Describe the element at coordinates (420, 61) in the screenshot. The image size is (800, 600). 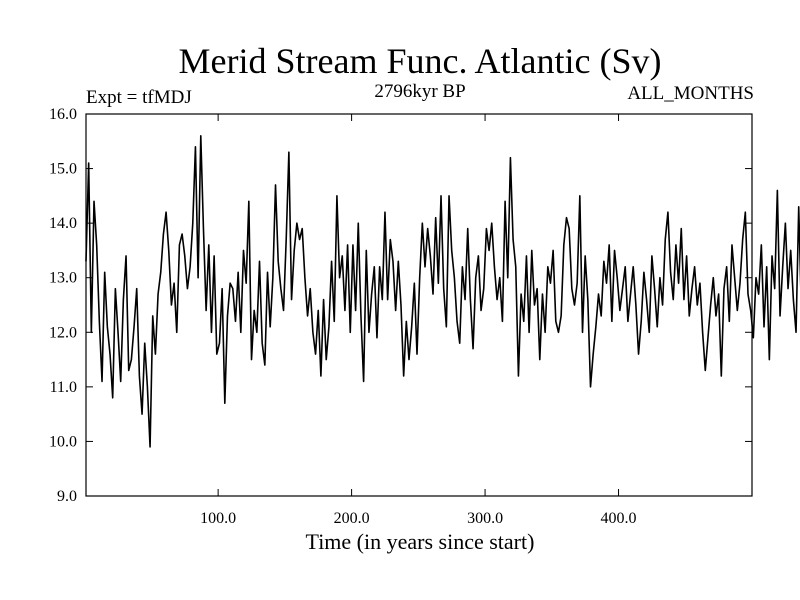
I see `chart-title: Merid Stream Func. Atlantic (Sv)` at that location.